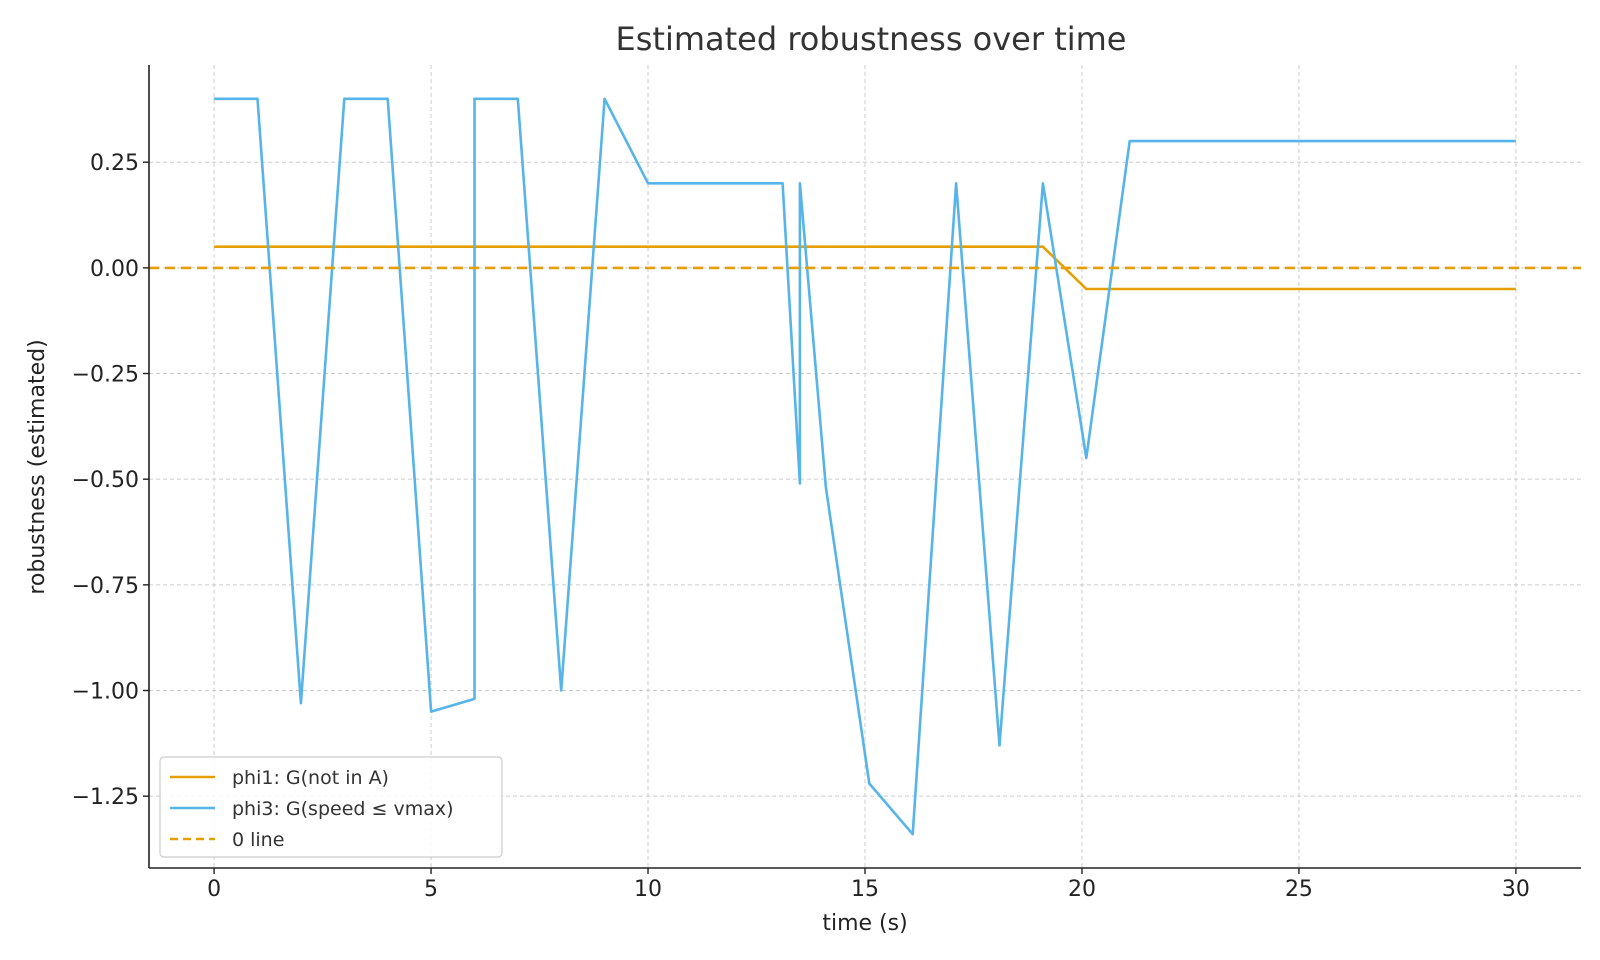 The image size is (1600, 960). I want to click on x-tick-label: 0, so click(214, 889).